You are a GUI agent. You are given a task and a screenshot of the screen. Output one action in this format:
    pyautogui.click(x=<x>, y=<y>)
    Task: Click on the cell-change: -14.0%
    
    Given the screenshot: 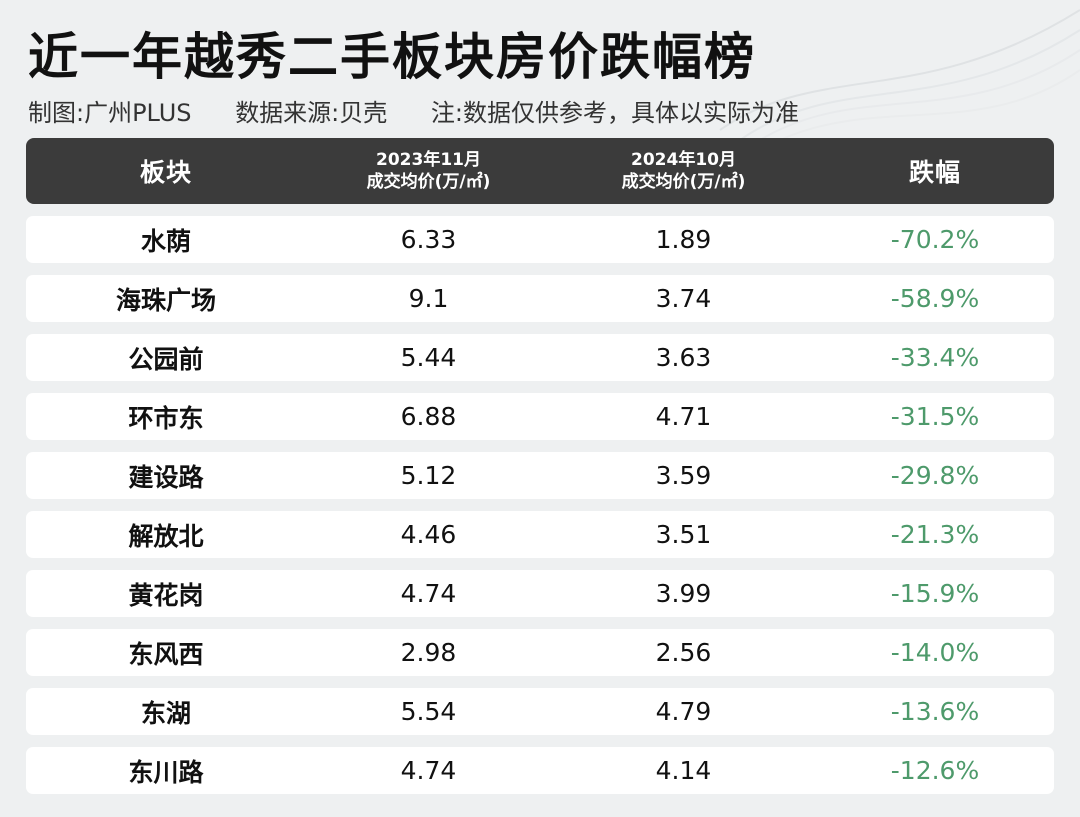 What is the action you would take?
    pyautogui.click(x=935, y=652)
    